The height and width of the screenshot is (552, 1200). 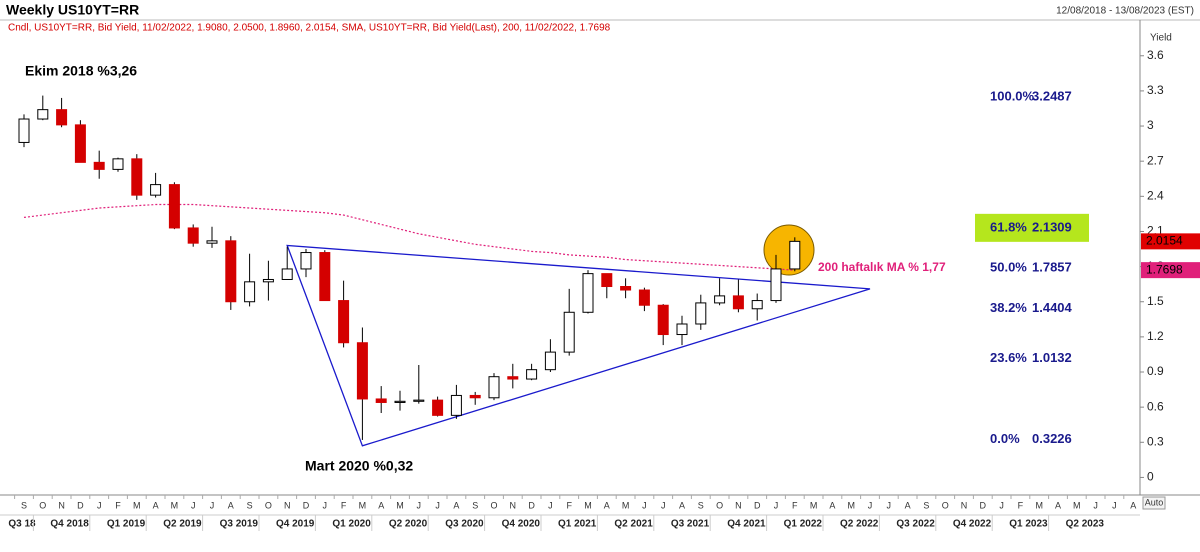 What do you see at coordinates (1012, 95) in the screenshot?
I see `fib-label: 100.0%` at bounding box center [1012, 95].